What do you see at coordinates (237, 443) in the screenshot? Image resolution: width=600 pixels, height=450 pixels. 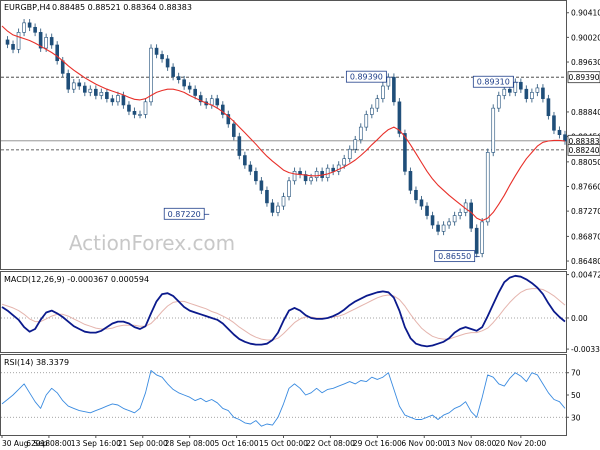 I see `x-tick-label: 5 Oct 16:00` at bounding box center [237, 443].